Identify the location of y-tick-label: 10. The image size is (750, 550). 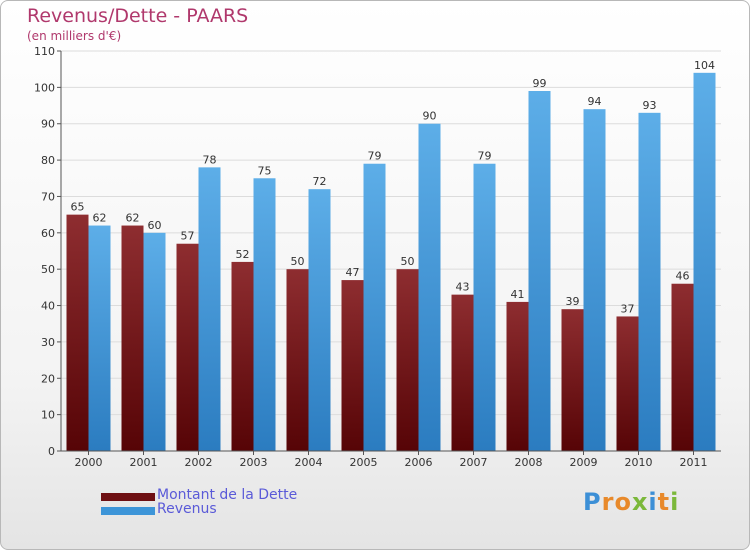
(48, 415).